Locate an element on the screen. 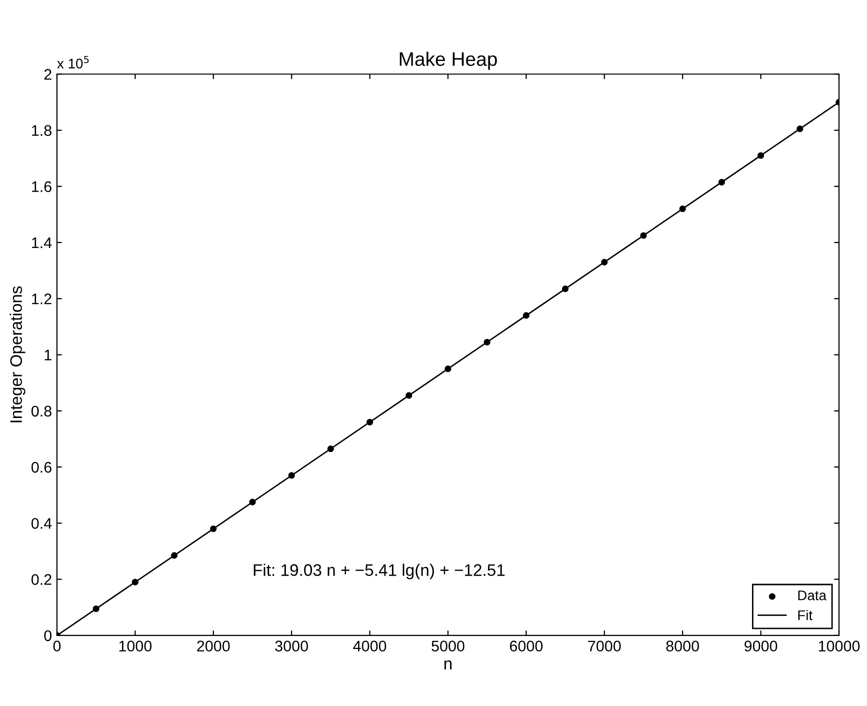  x-tick-label: 1000 is located at coordinates (135, 646).